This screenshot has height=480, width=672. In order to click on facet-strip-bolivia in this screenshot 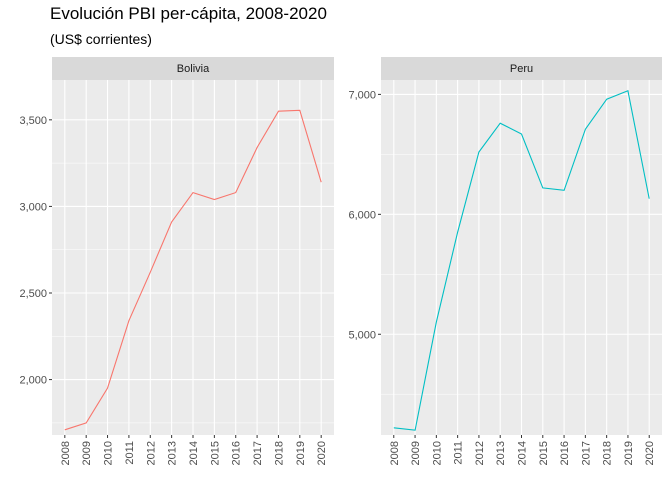, I will do `click(193, 68)`.